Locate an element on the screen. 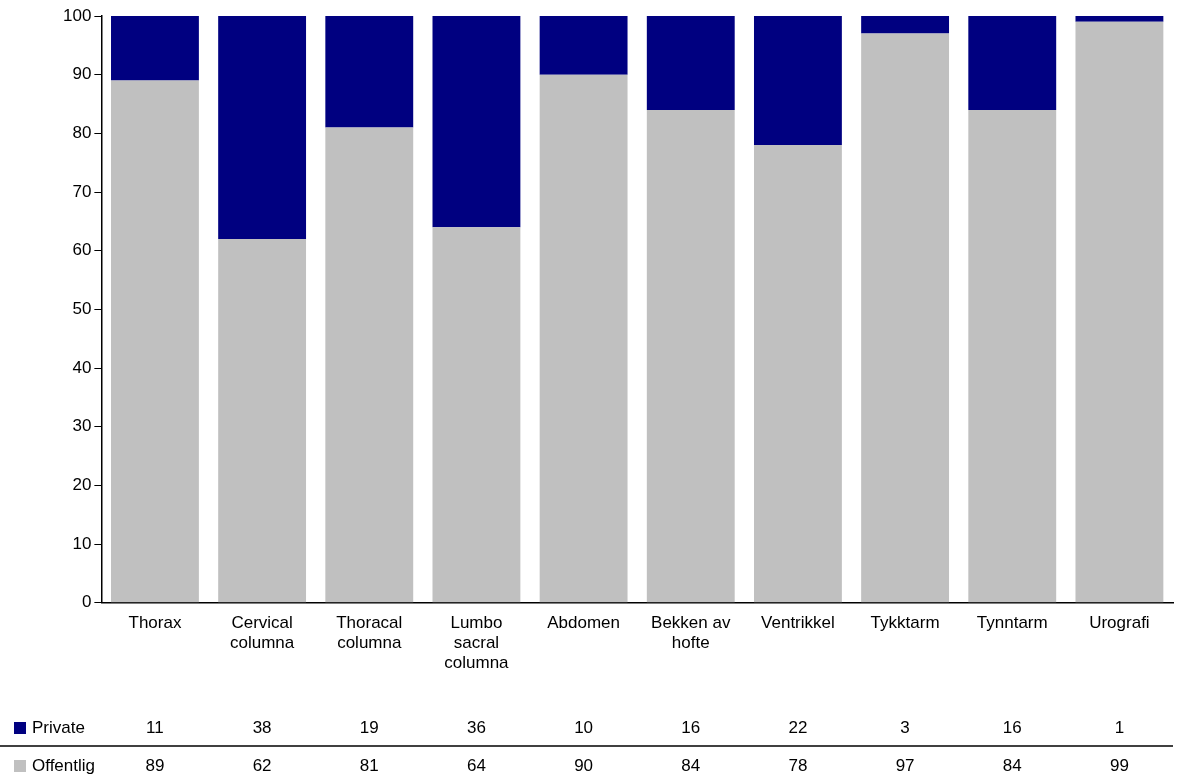 The height and width of the screenshot is (776, 1179). x-tick-label: Abdomen is located at coordinates (583, 622).